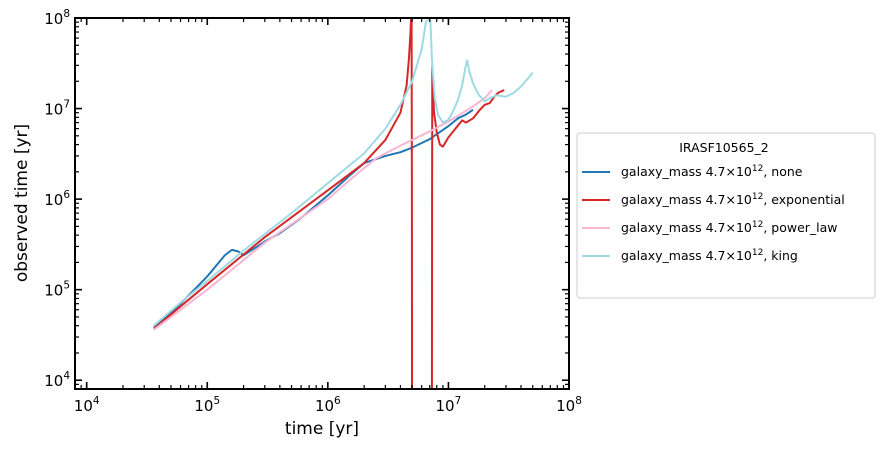 The image size is (886, 451). Describe the element at coordinates (322, 429) in the screenshot. I see `x-axis-label: time [yr]` at that location.